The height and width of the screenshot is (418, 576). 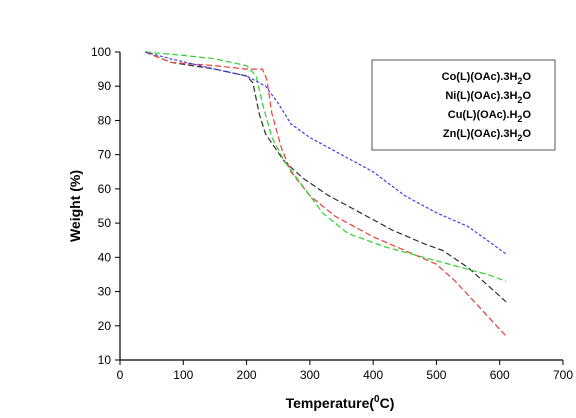 What do you see at coordinates (436, 375) in the screenshot?
I see `x-tick-label: 500` at bounding box center [436, 375].